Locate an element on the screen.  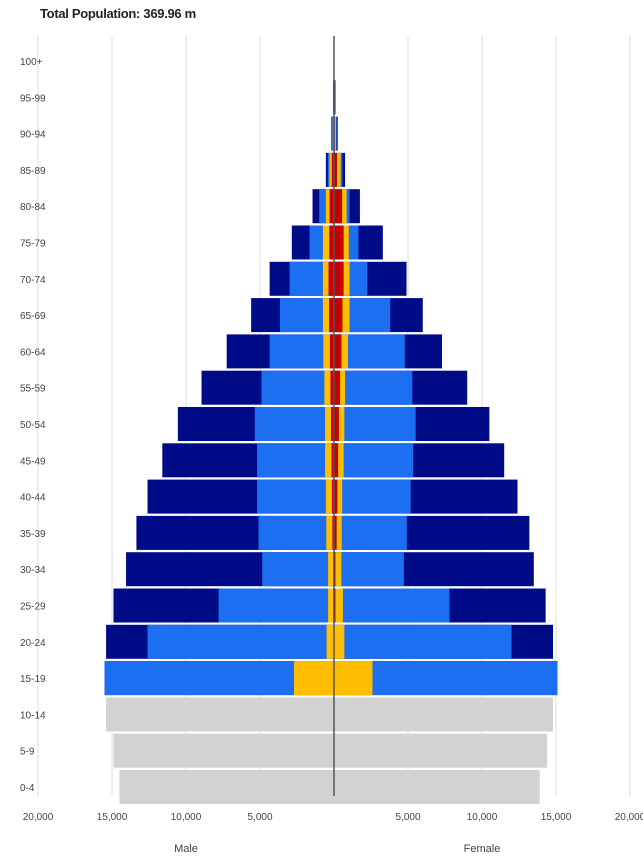
age-label: 15-19 is located at coordinates (33, 679).